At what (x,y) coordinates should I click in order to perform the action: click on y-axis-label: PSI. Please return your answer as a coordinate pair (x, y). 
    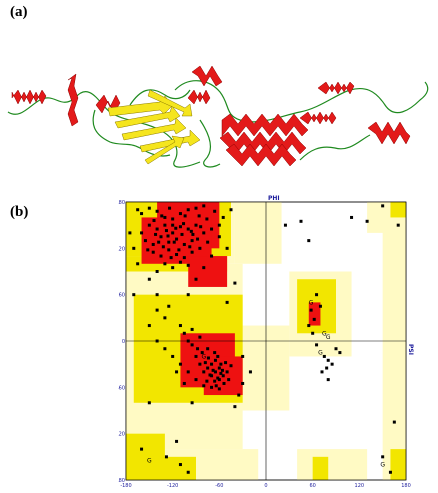
    Looking at the image, I should click on (410, 349).